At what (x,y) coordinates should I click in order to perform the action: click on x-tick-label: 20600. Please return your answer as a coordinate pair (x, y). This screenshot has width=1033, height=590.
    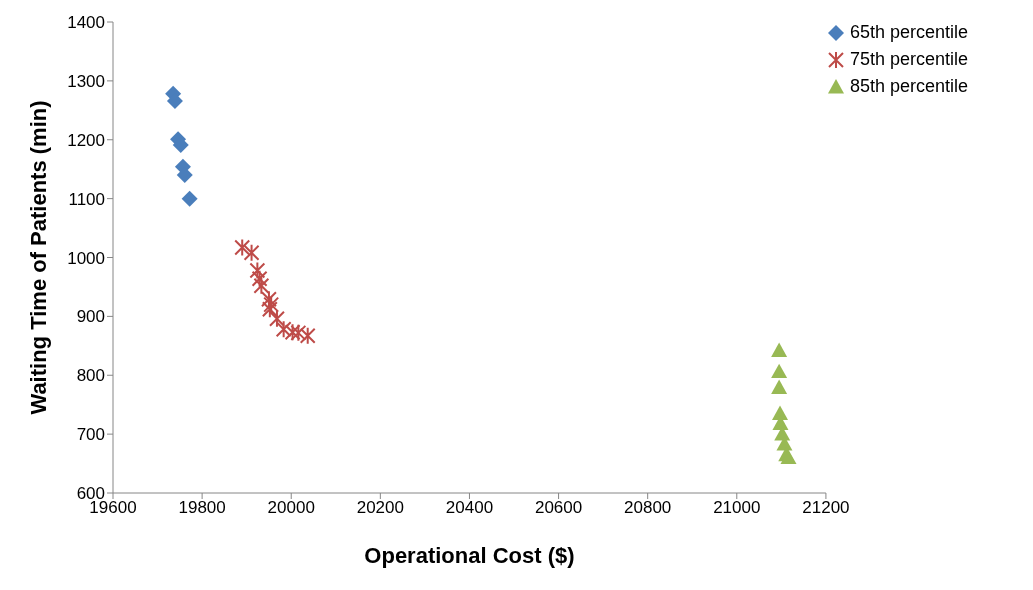
    Looking at the image, I should click on (558, 508).